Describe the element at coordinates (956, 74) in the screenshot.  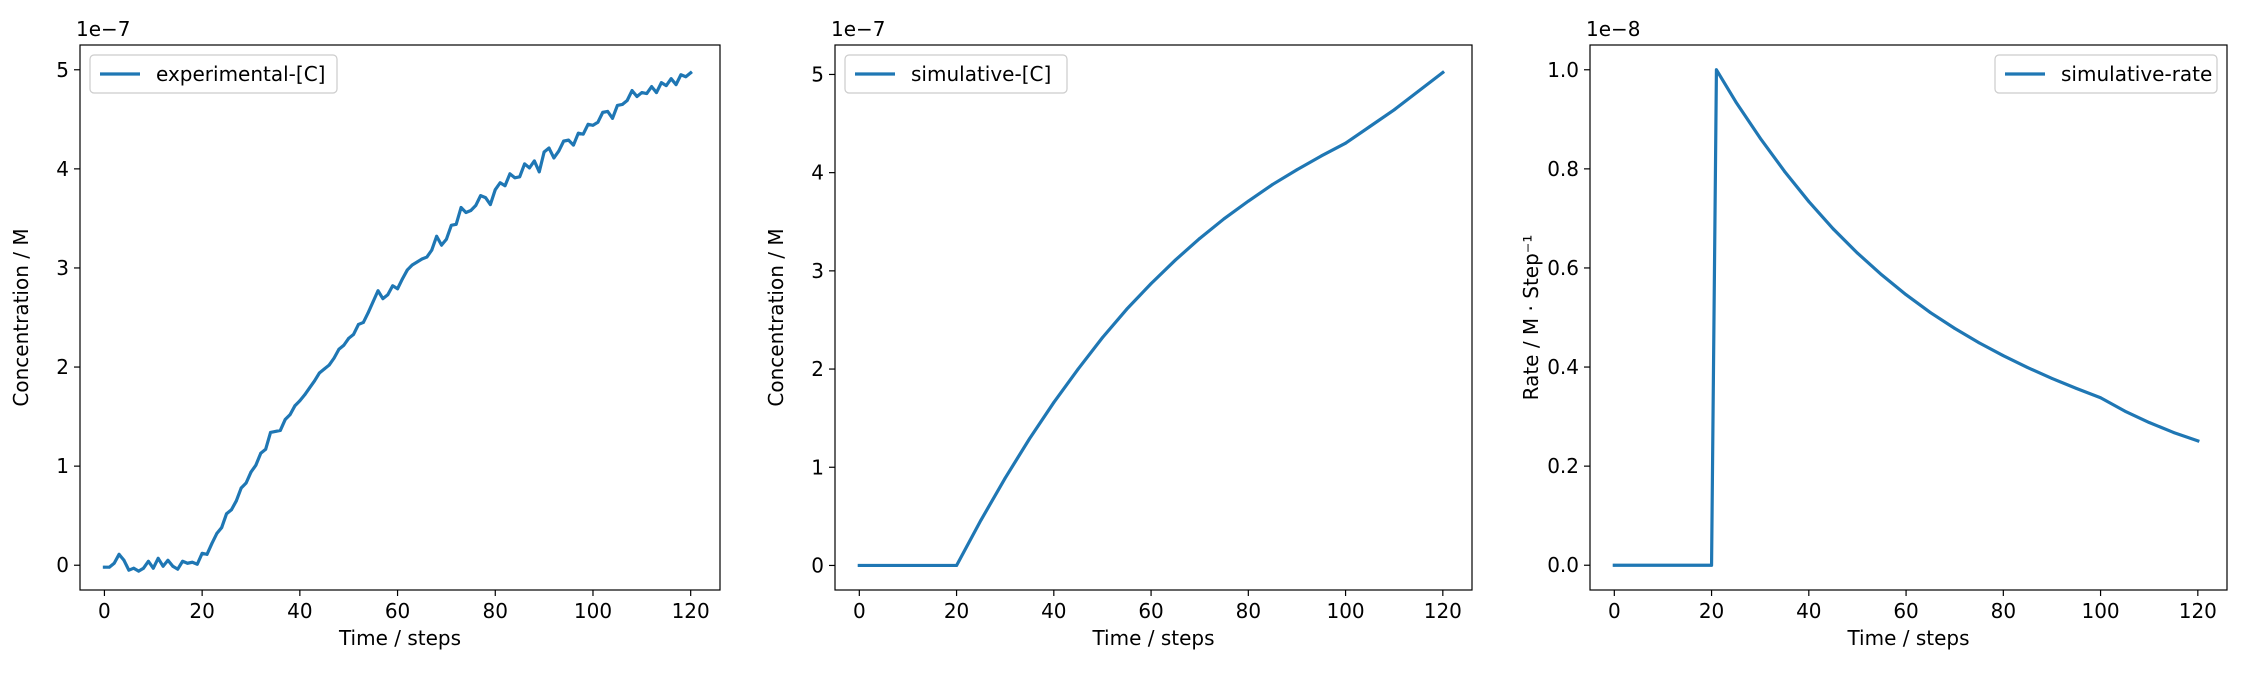
I see `legend: simulative-[C]` at that location.